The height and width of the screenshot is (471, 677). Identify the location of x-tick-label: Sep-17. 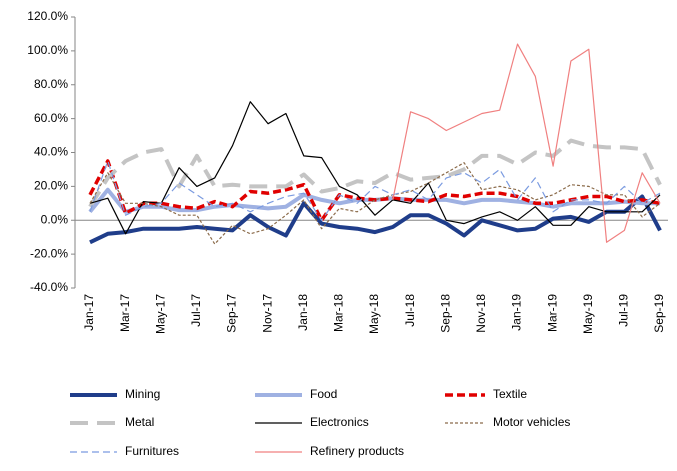
(232, 313).